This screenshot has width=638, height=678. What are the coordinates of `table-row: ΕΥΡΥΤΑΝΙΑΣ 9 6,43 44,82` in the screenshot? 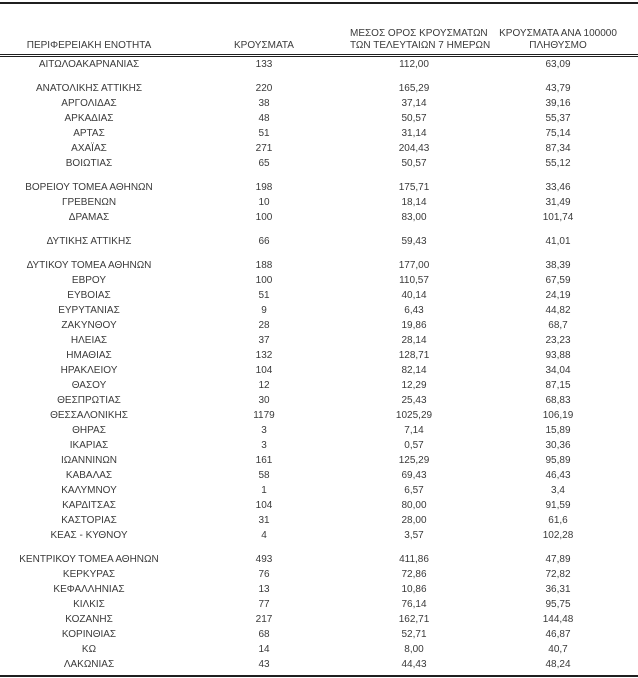 It's located at (319, 310).